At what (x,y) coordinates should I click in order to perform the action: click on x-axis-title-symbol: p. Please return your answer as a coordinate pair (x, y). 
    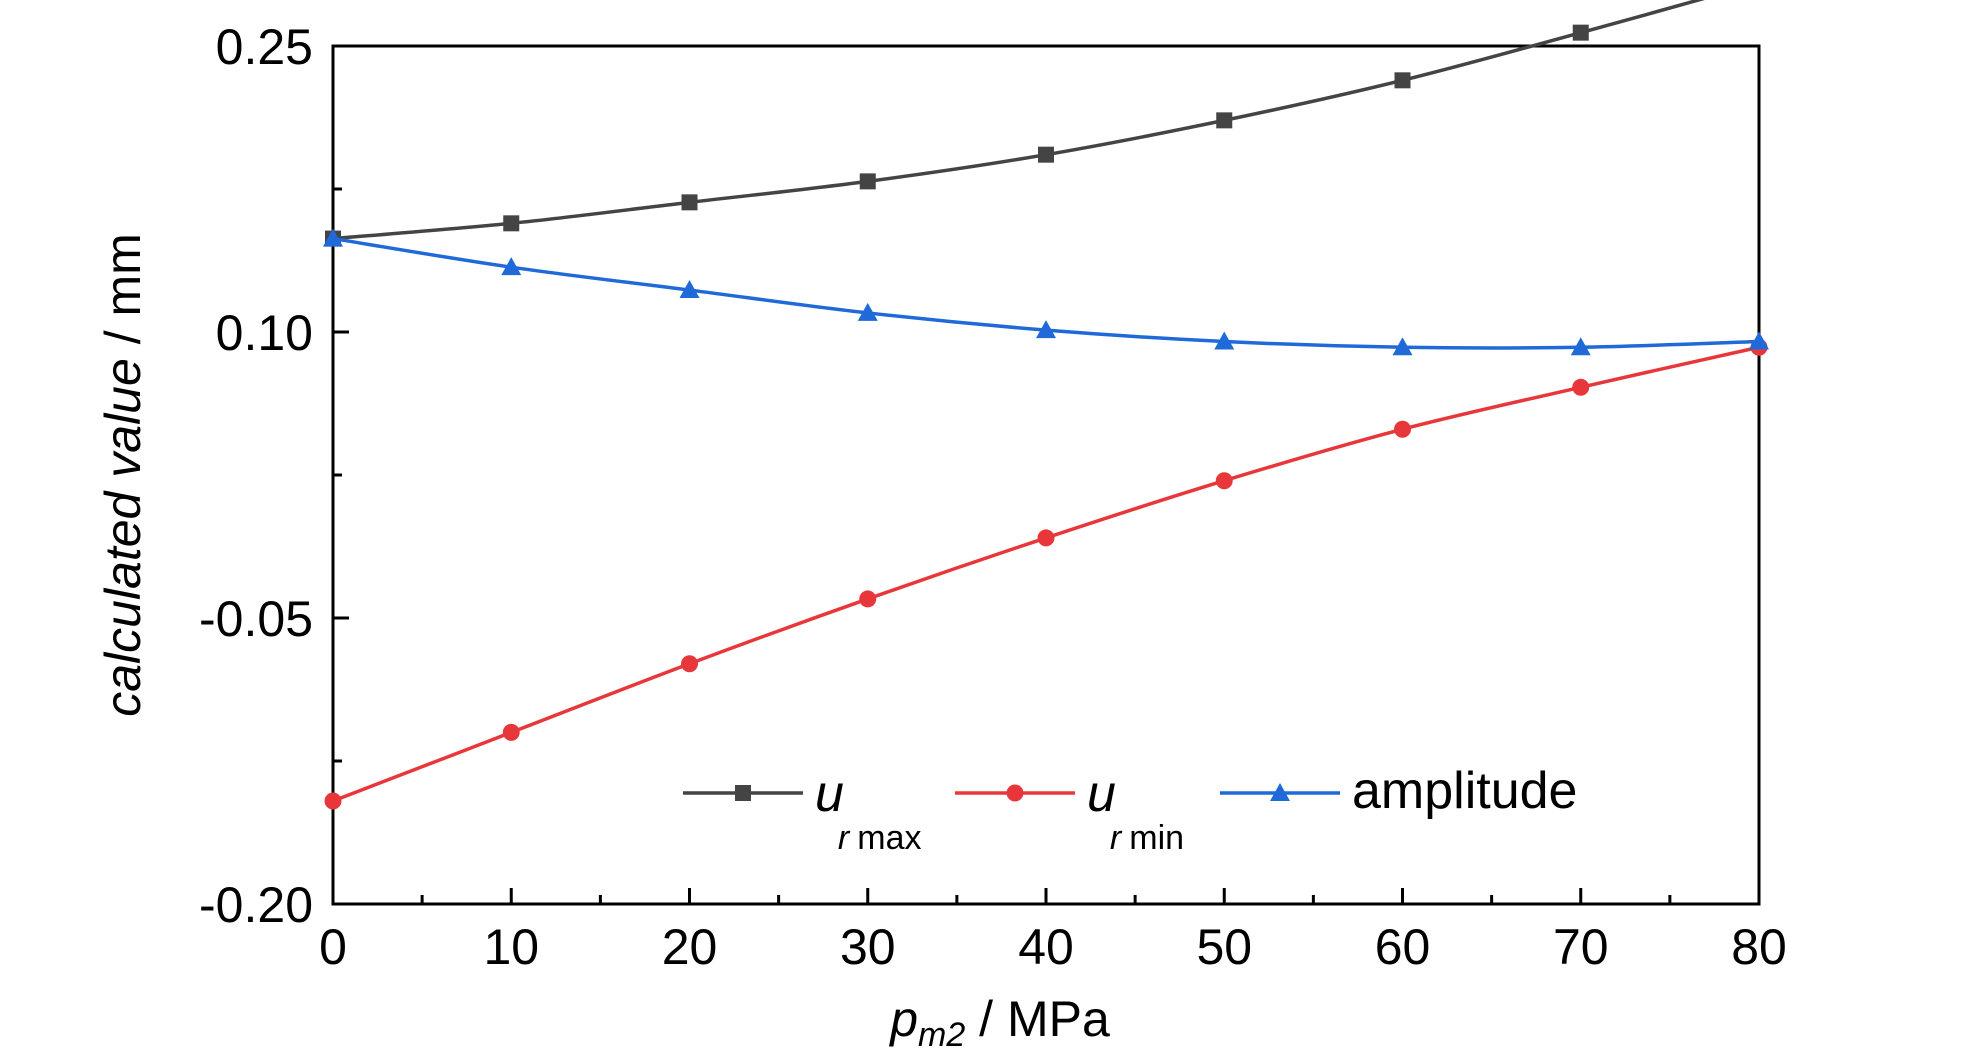
    Looking at the image, I should click on (903, 1019).